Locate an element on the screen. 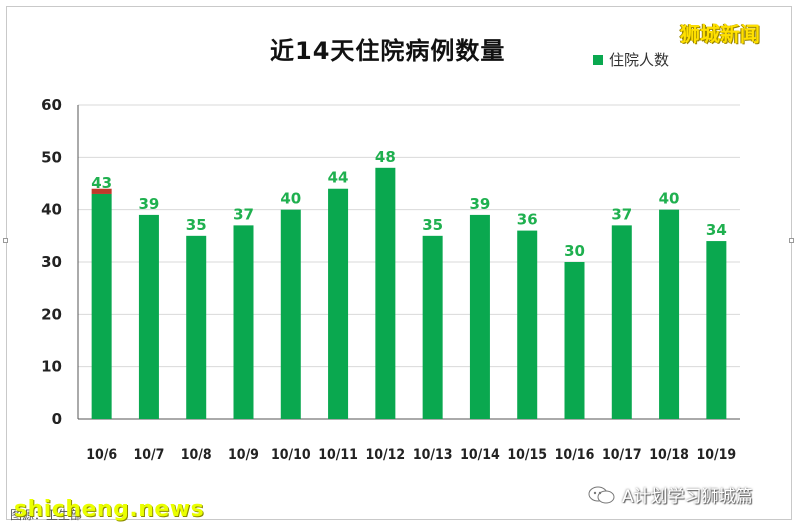 The width and height of the screenshot is (800, 531). data-label: 36 is located at coordinates (527, 220).